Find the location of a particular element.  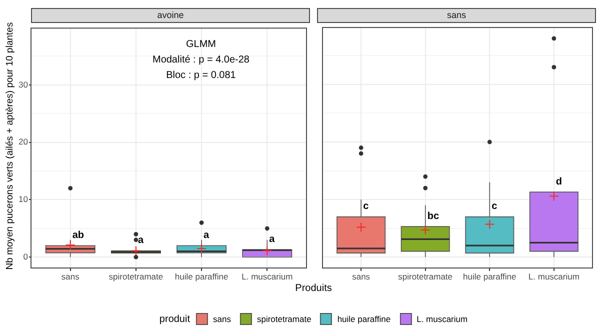

legend-label: L. muscarium is located at coordinates (442, 319).